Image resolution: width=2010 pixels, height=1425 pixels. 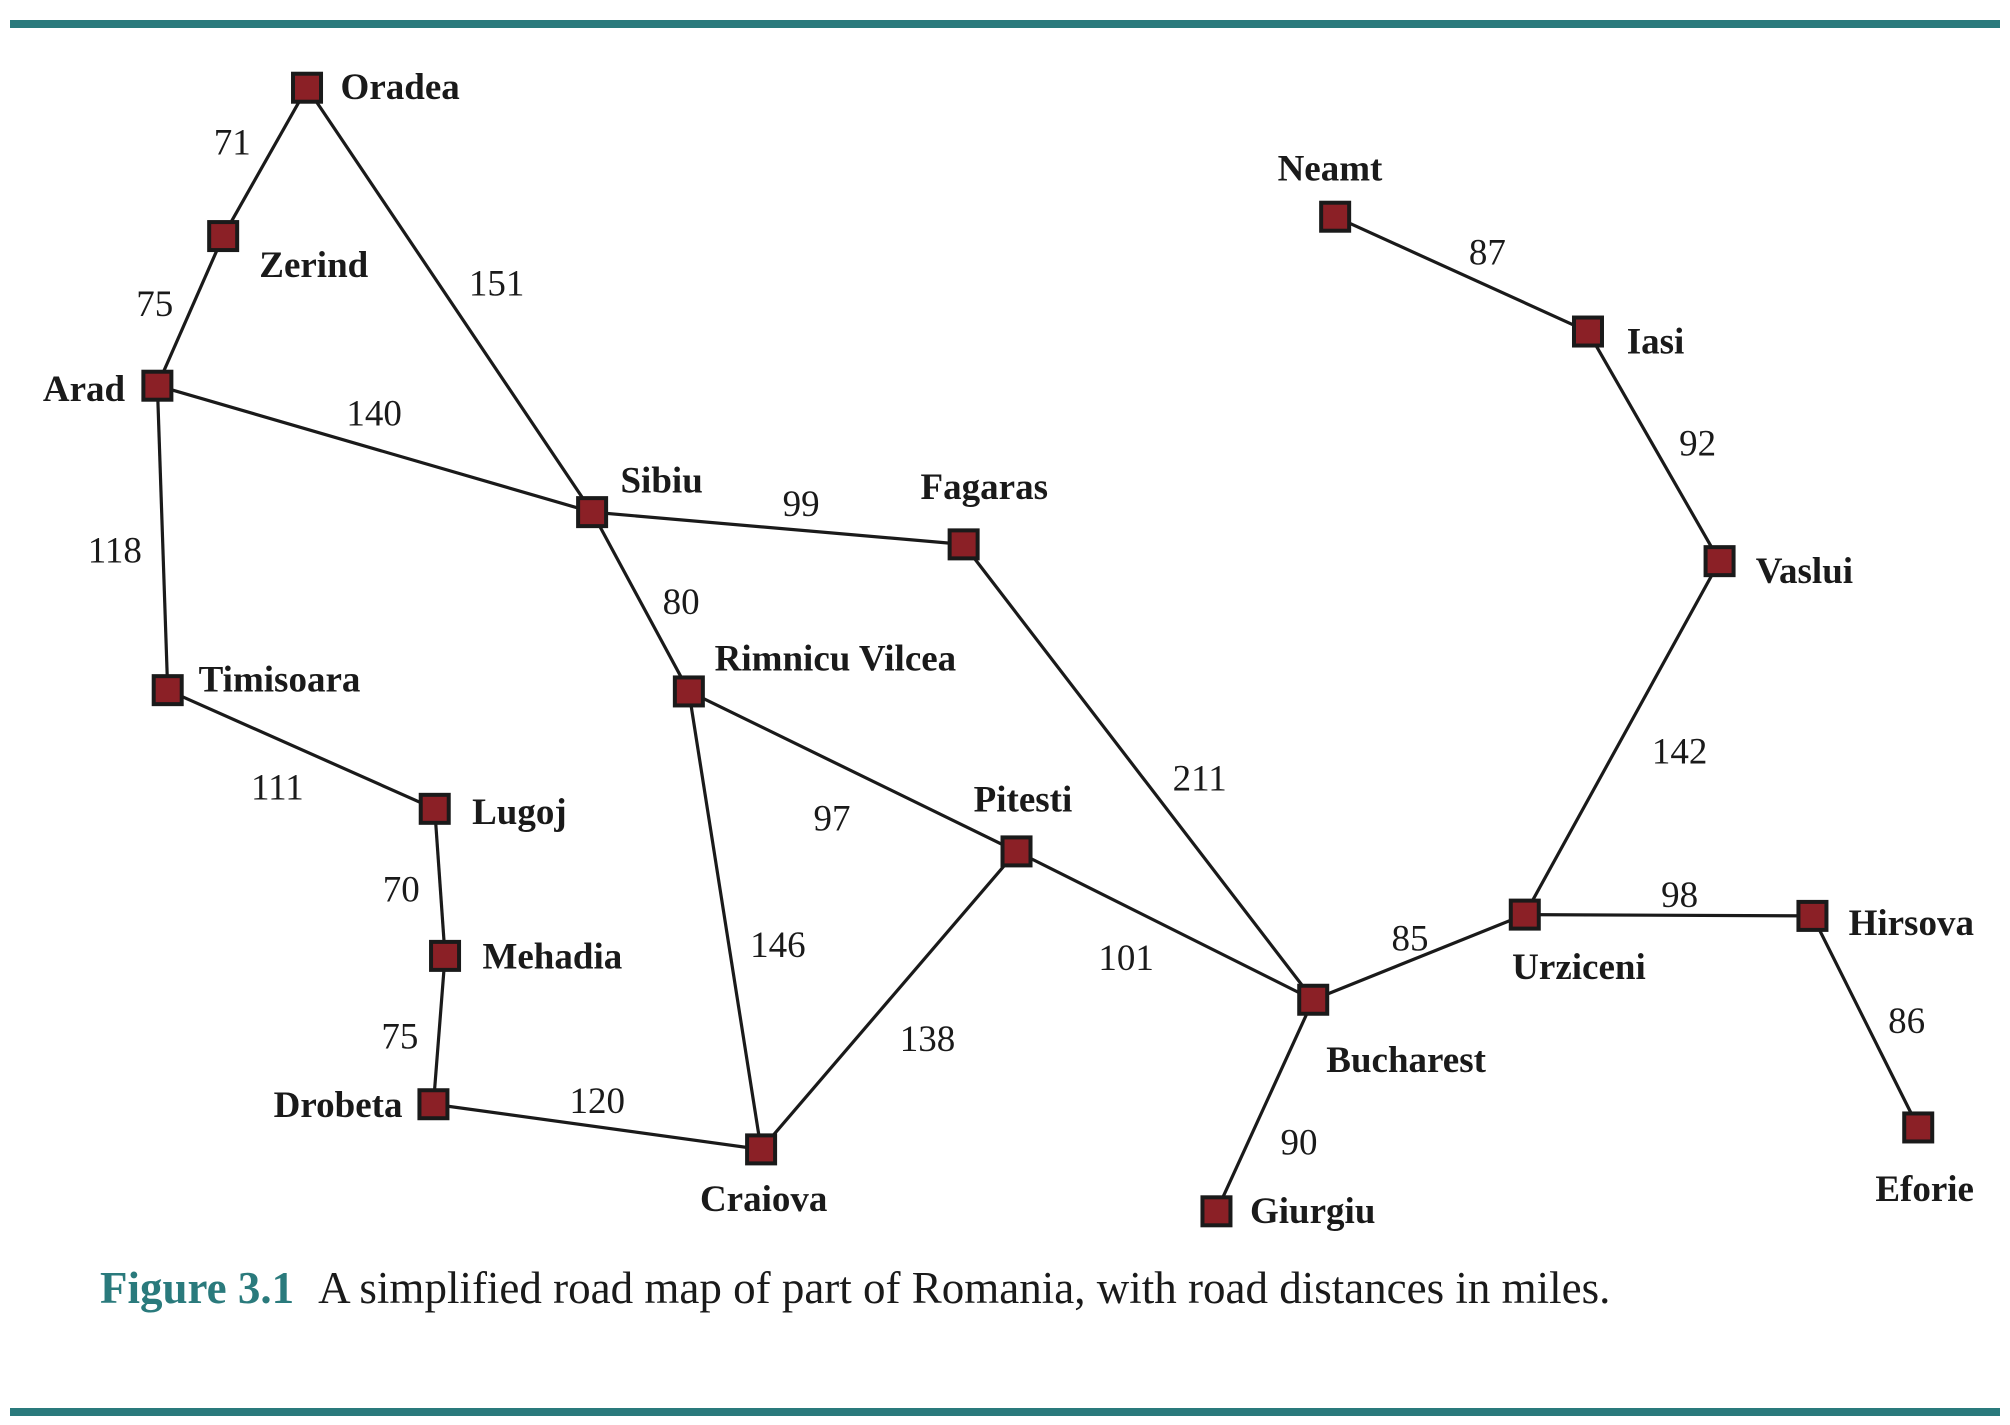 What do you see at coordinates (1200, 779) in the screenshot?
I see `distance-label-fagaras-bucharest: 211` at bounding box center [1200, 779].